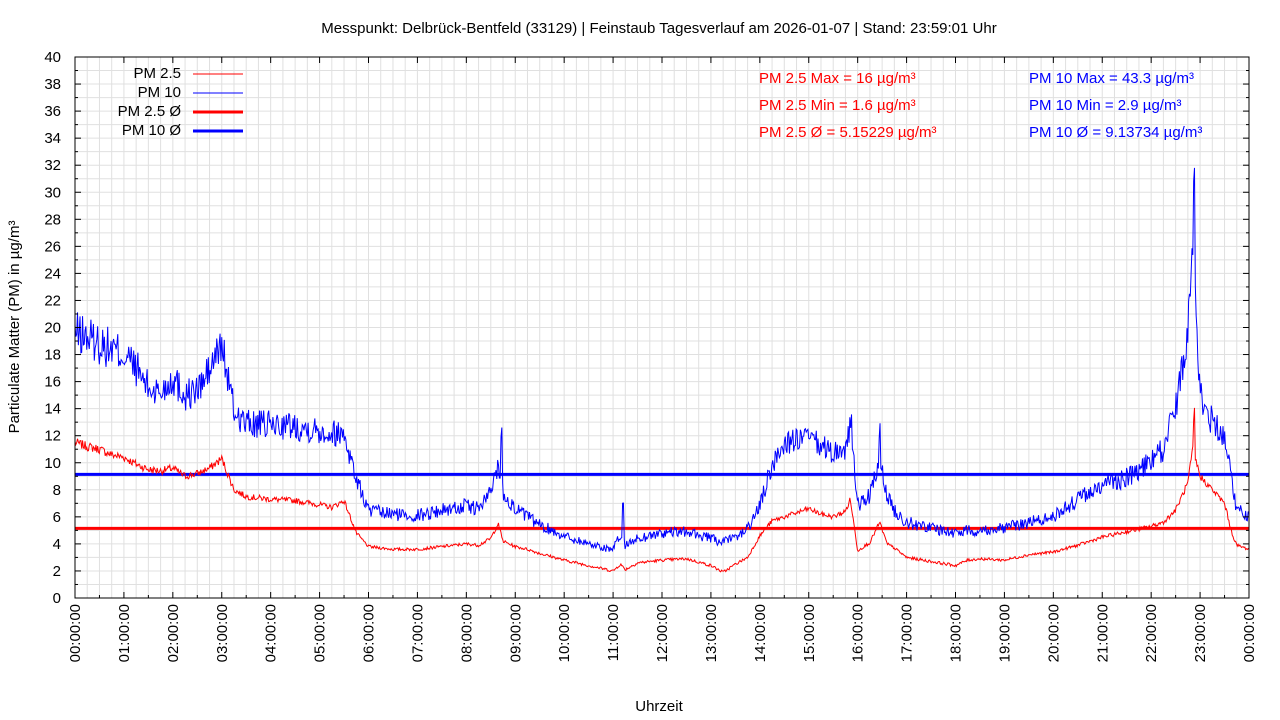 The width and height of the screenshot is (1280, 720). Describe the element at coordinates (956, 633) in the screenshot. I see `x-tick-label: 18:00:00` at that location.